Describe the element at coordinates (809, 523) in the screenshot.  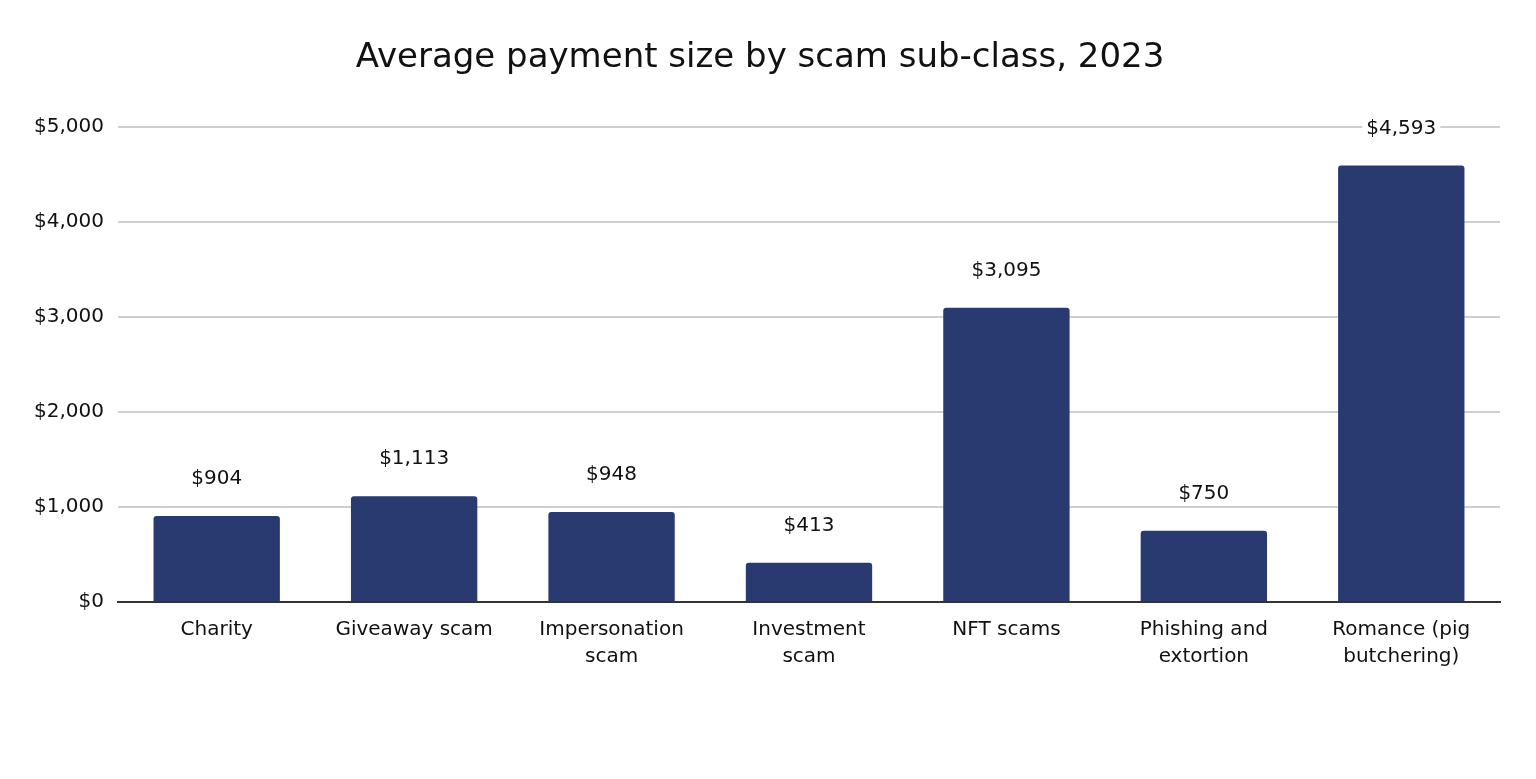
I see `data-label: $413` at that location.